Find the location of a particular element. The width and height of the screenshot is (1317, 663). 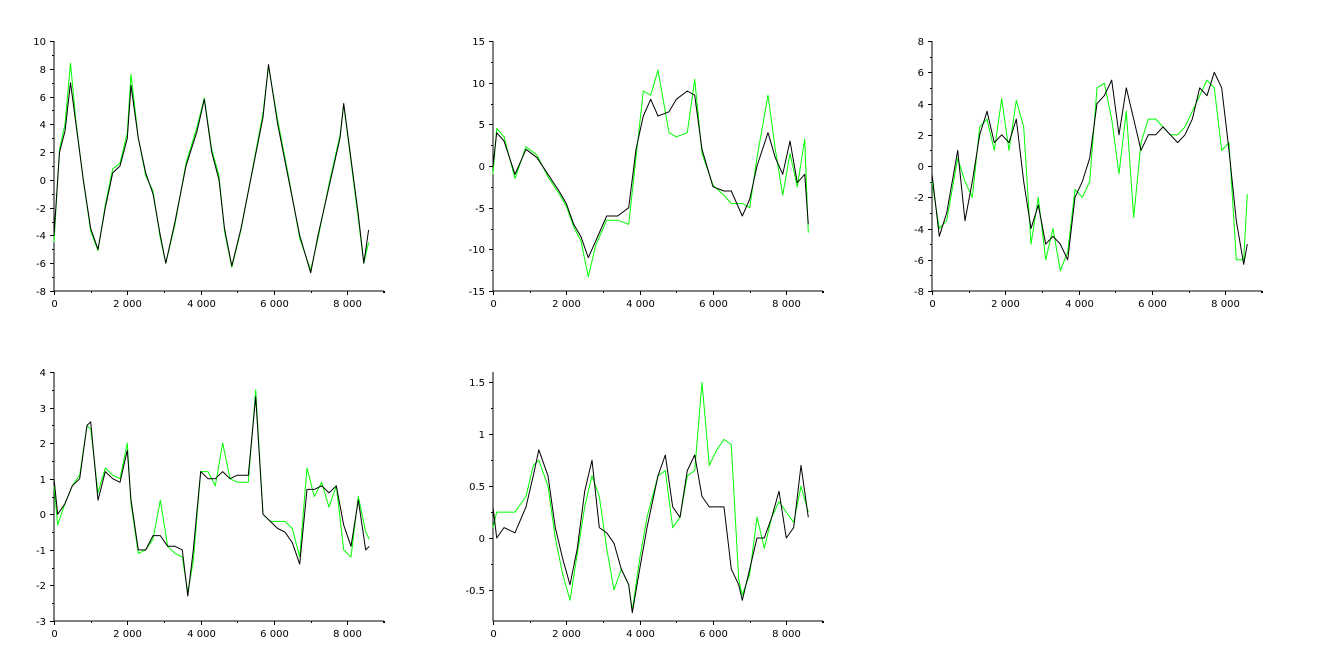

y-tick-label: -3 is located at coordinates (41, 622).